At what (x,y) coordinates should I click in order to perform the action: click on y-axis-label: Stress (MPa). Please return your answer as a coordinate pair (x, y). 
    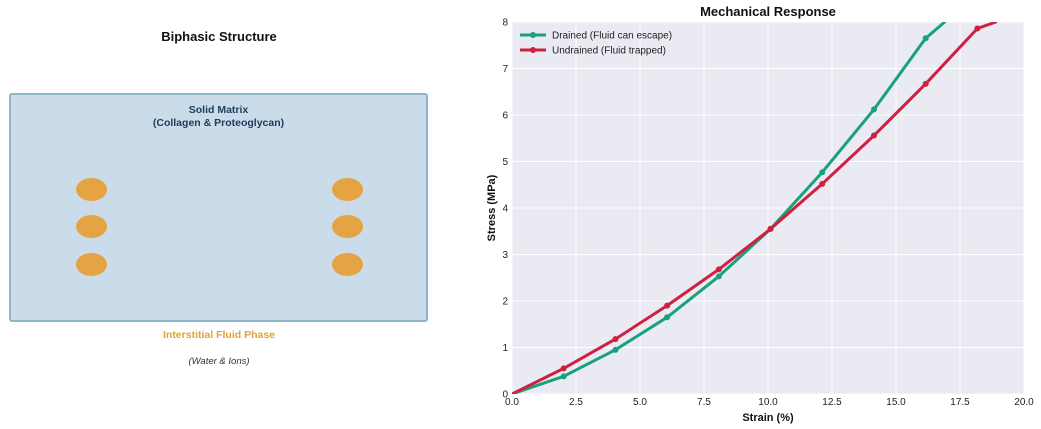
    Looking at the image, I should click on (492, 207).